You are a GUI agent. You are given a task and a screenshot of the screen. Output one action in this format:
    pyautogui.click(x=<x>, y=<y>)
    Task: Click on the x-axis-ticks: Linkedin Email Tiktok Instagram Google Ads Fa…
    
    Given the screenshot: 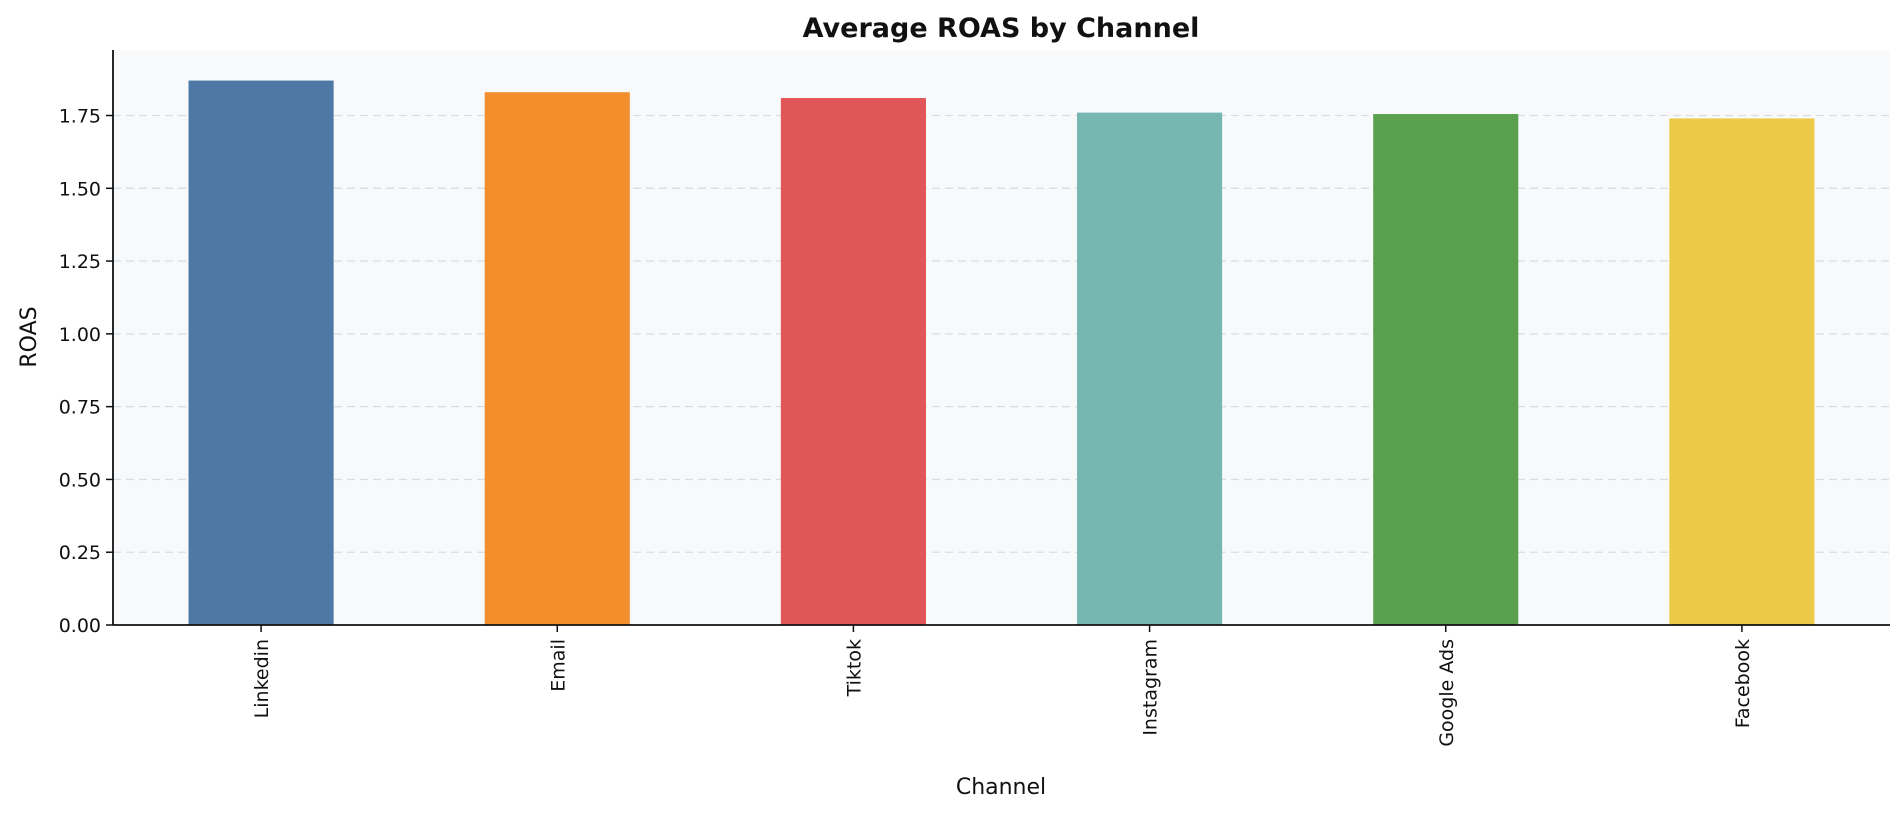 What is the action you would take?
    pyautogui.click(x=1002, y=686)
    